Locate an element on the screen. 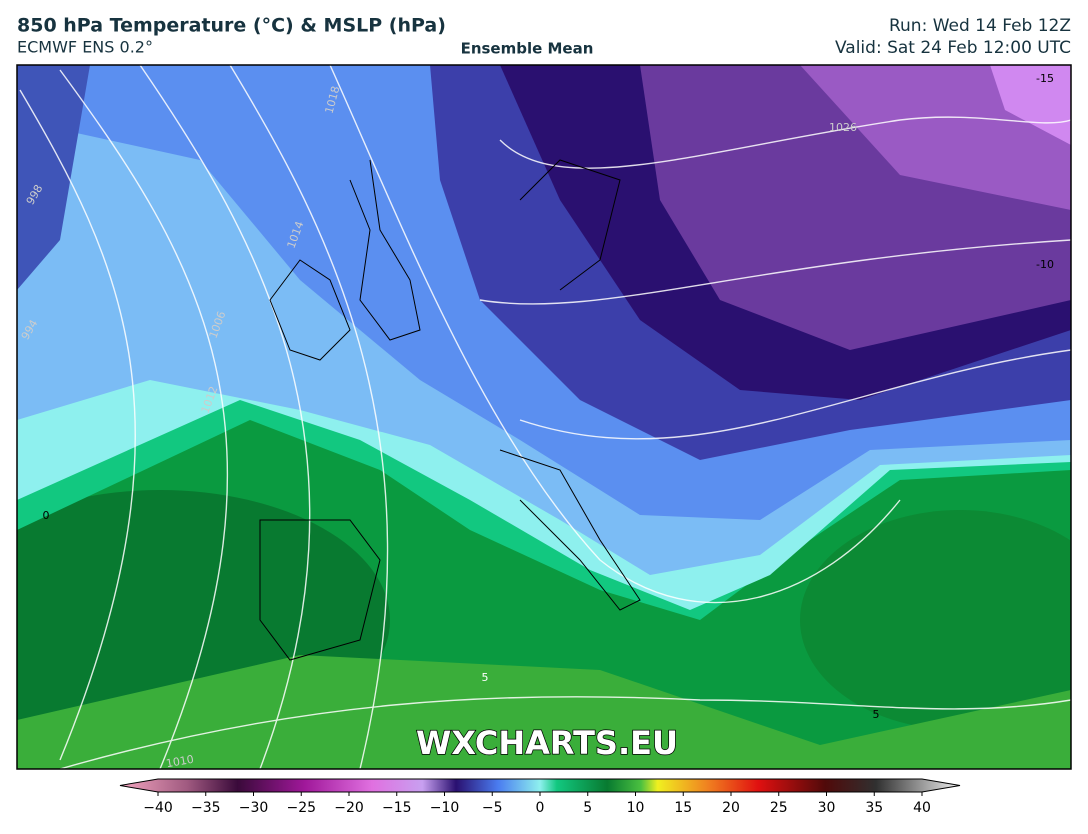  colorbar-tick-label: 40 is located at coordinates (922, 808).